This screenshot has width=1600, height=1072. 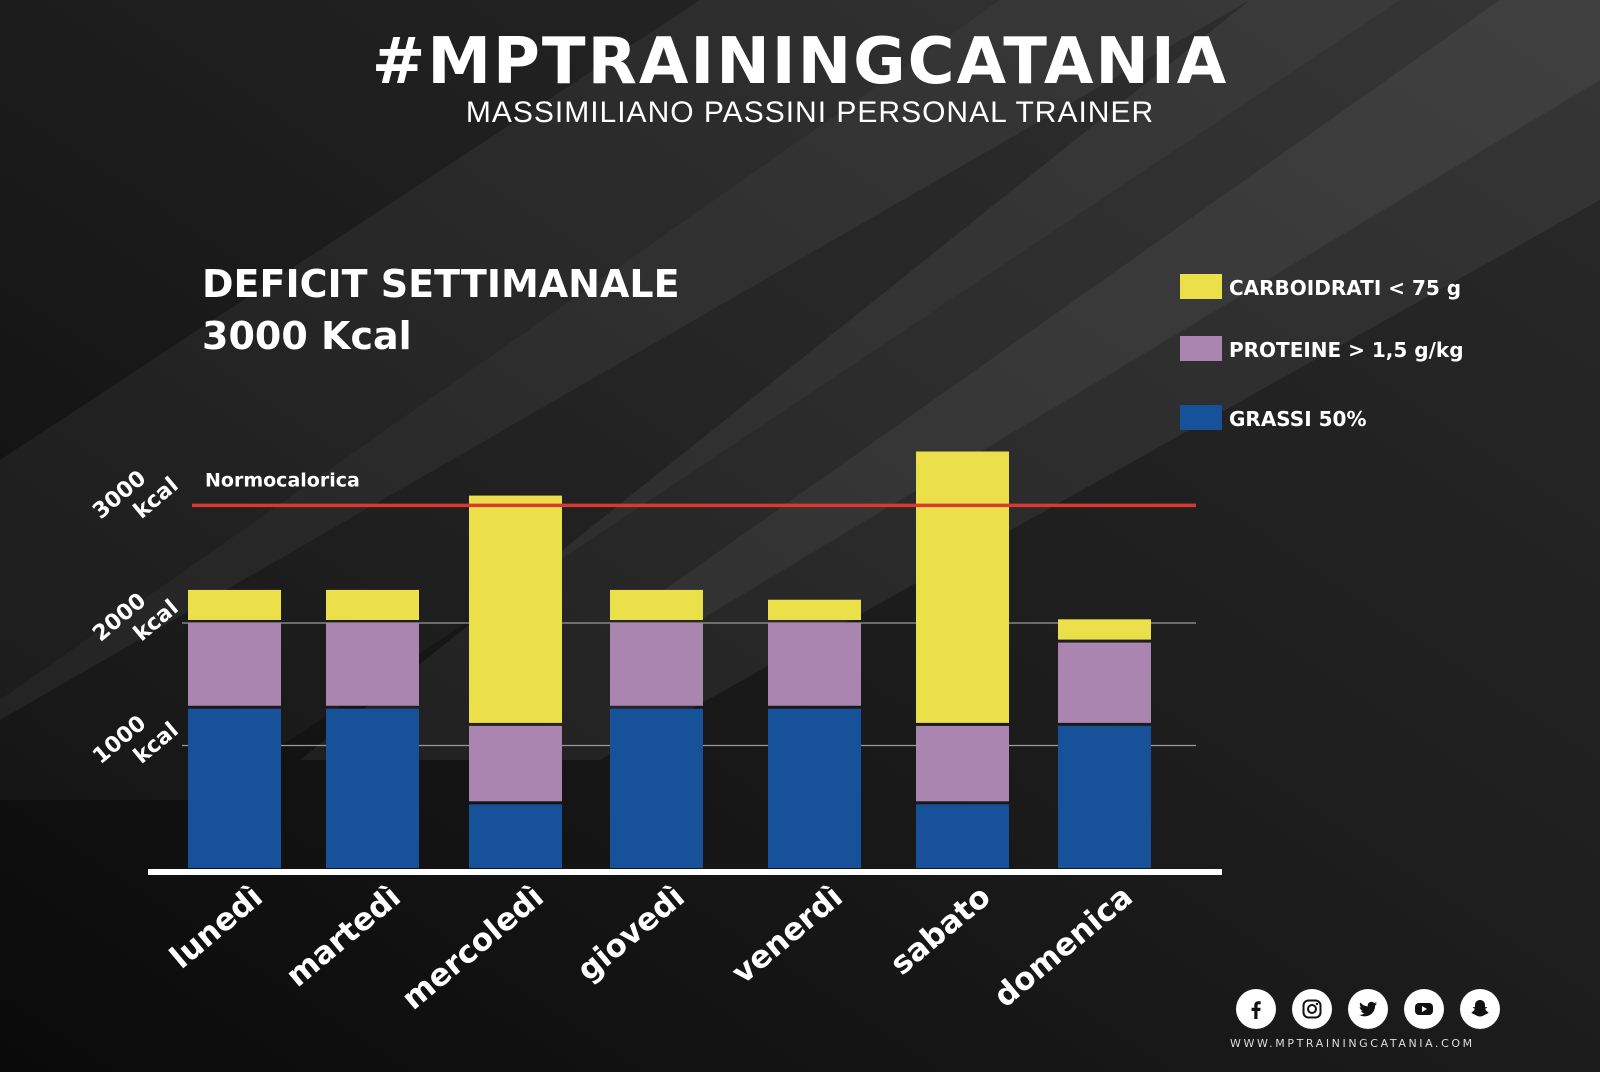 What do you see at coordinates (343, 937) in the screenshot?
I see `x-label-2: martedì` at bounding box center [343, 937].